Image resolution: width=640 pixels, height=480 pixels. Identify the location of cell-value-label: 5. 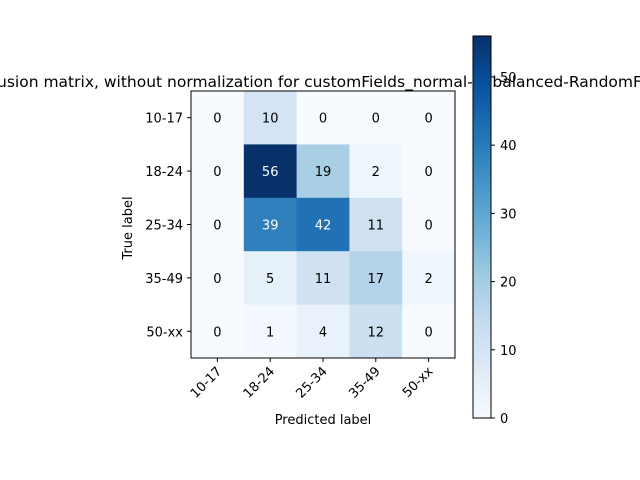
(270, 279).